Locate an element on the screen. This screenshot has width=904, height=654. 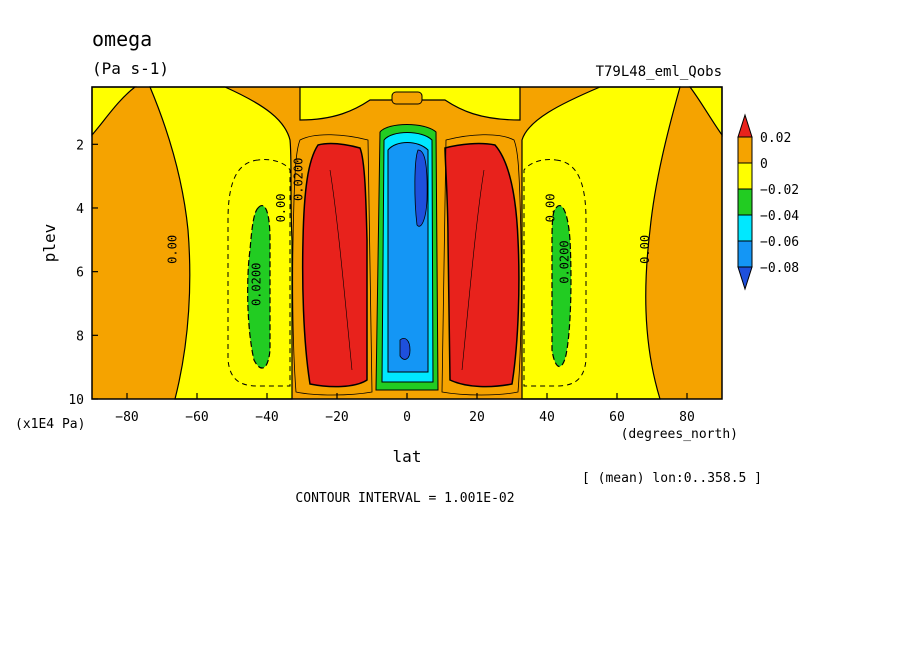
mean-note: [ (mean) lon:0..358.5 ] is located at coordinates (672, 478).